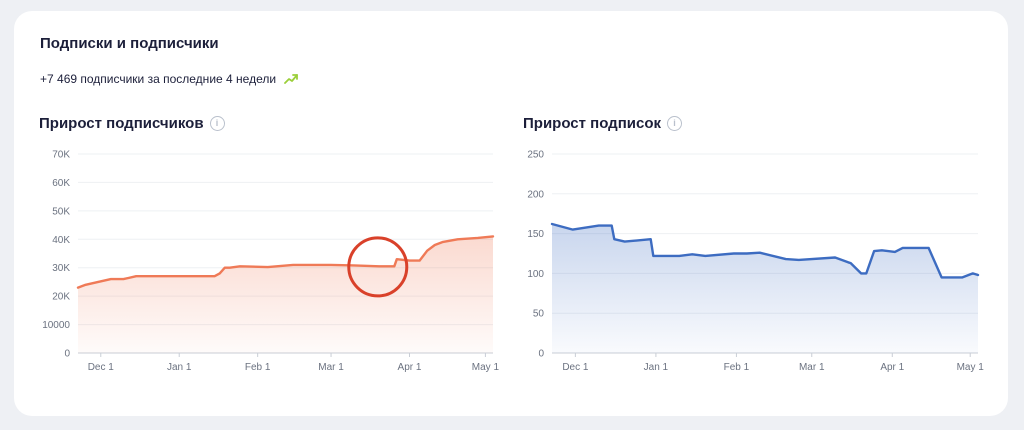 Image resolution: width=1024 pixels, height=430 pixels. Describe the element at coordinates (56, 325) in the screenshot. I see `y-tick-label: 10000` at that location.